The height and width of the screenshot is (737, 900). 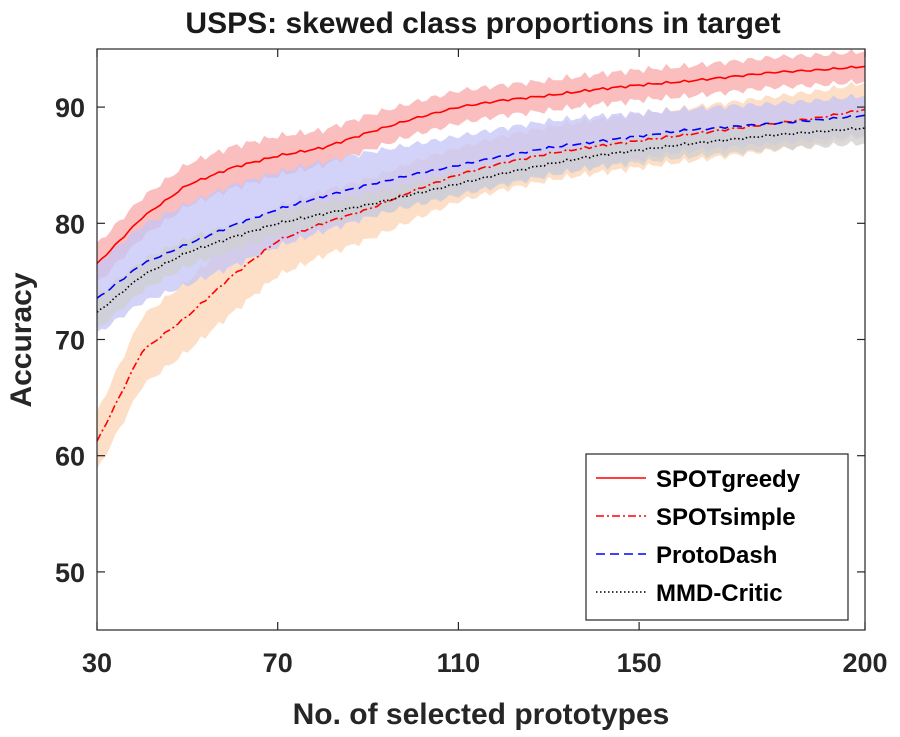 What do you see at coordinates (21, 339) in the screenshot?
I see `y-axis-label: Accuracy` at bounding box center [21, 339].